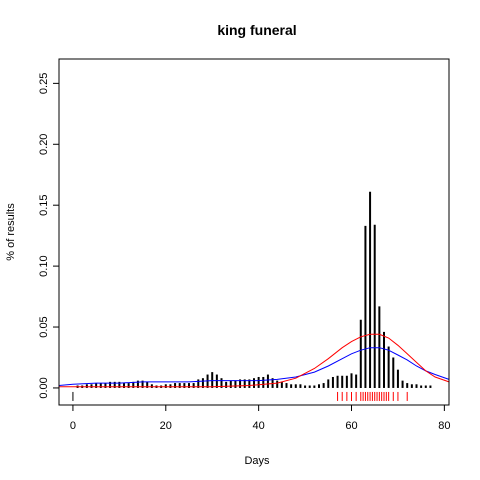 This screenshot has height=480, width=480. I want to click on curve-group, so click(254, 360).